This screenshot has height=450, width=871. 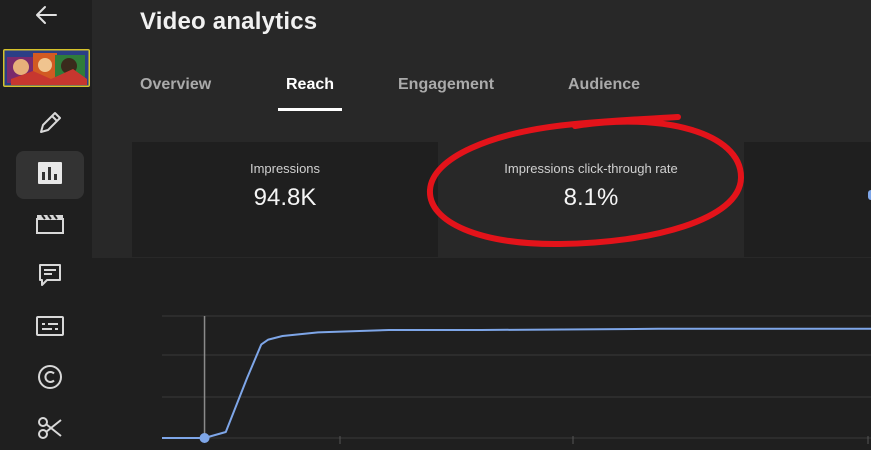 I want to click on scissors-icon, so click(x=50, y=430).